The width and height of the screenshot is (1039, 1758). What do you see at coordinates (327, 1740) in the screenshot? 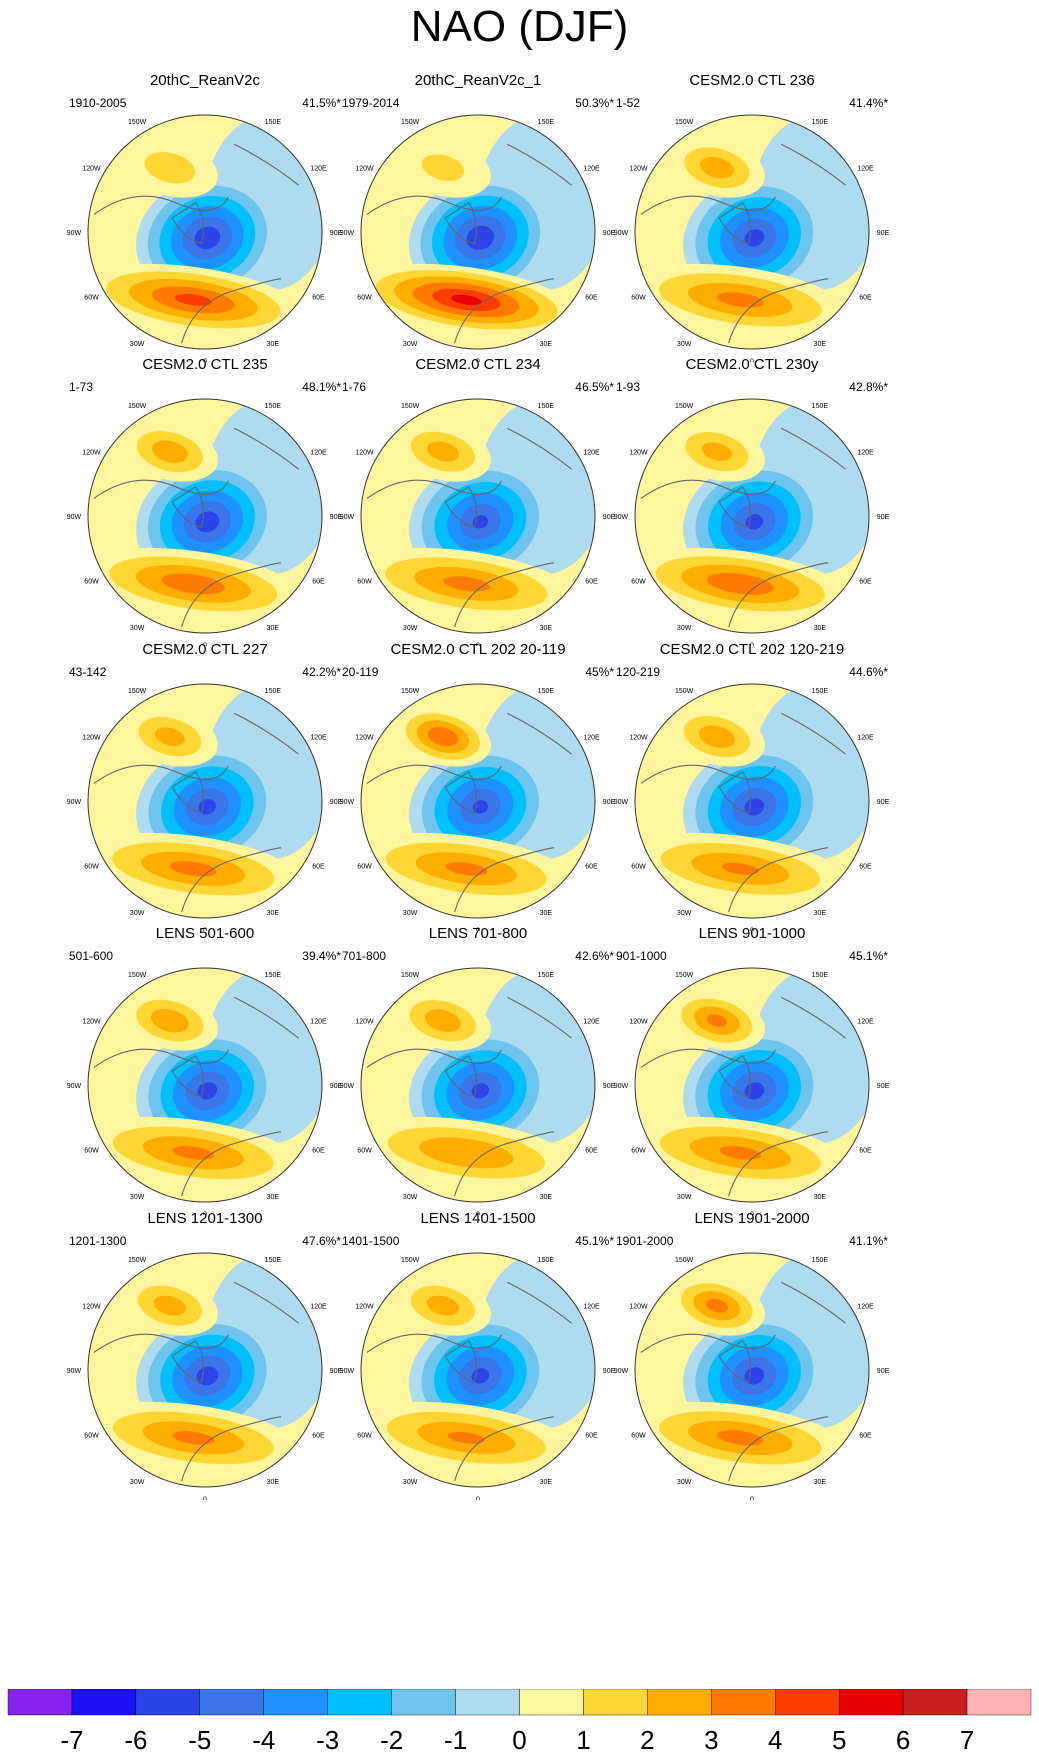
I see `colorbar-tick-label: -3` at bounding box center [327, 1740].